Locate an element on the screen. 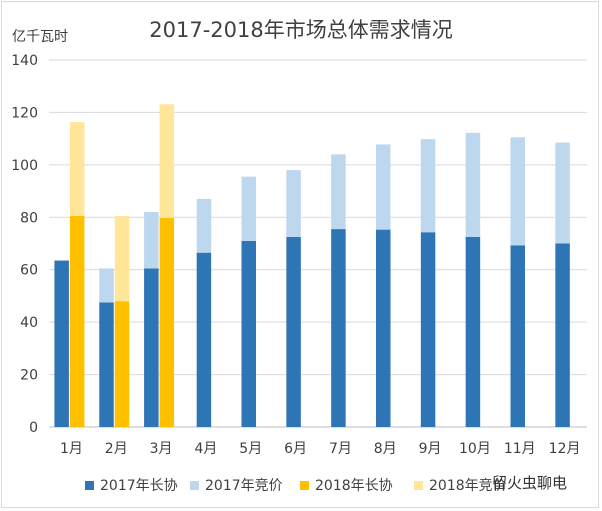  bar-2017年长协-3月 is located at coordinates (151, 347).